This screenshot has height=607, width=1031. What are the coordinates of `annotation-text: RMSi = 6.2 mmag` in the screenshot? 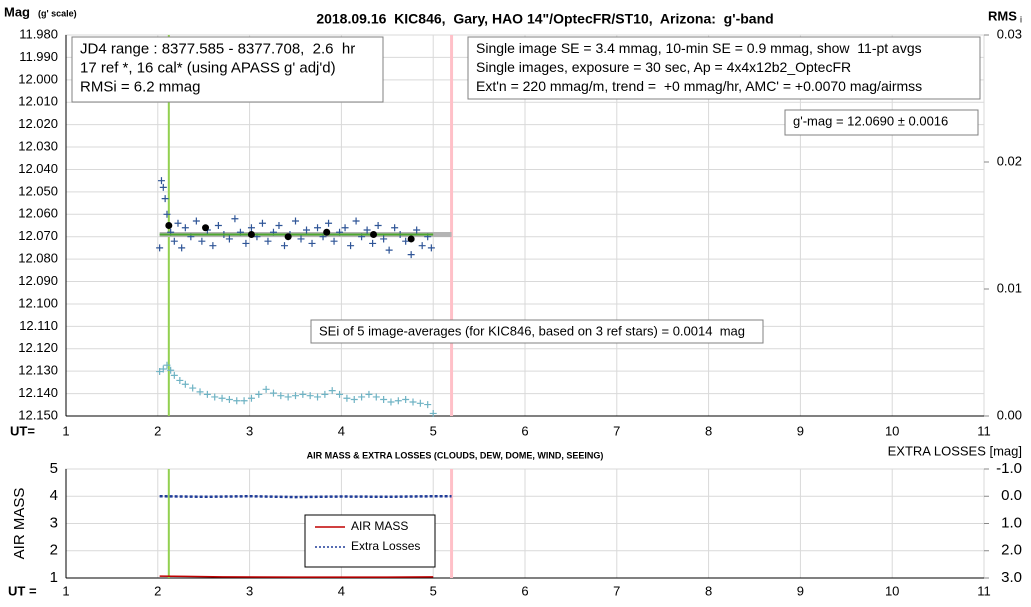 It's located at (140, 86).